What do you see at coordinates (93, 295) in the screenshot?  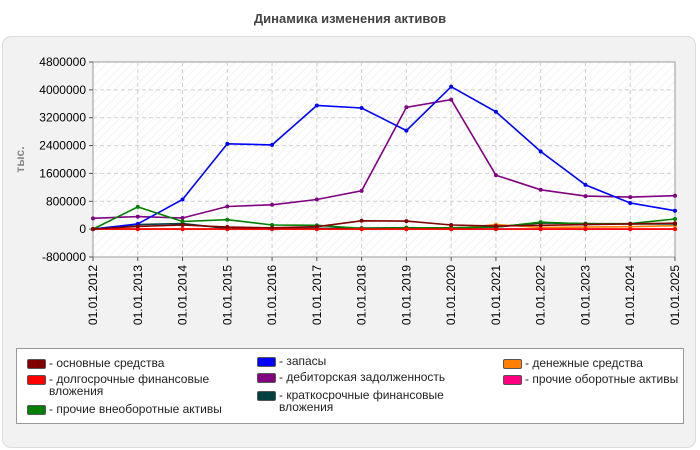 I see `x-tick-label: 01.01.2012` at bounding box center [93, 295].